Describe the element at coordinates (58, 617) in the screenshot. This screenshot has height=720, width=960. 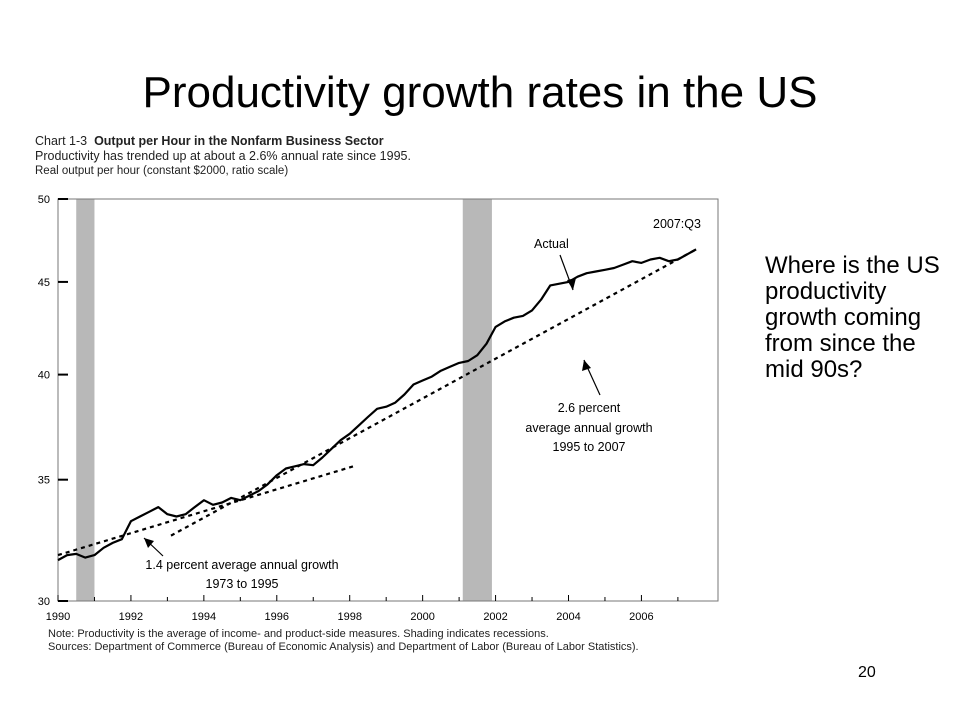
I see `x-tick-label: 1990` at that location.